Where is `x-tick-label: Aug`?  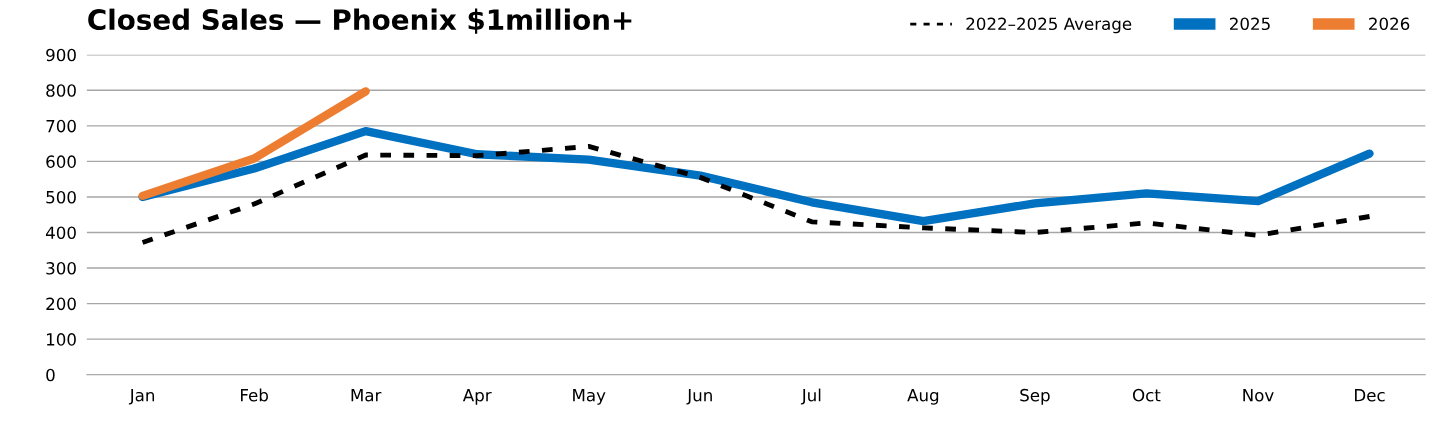
x-tick-label: Aug is located at coordinates (923, 397).